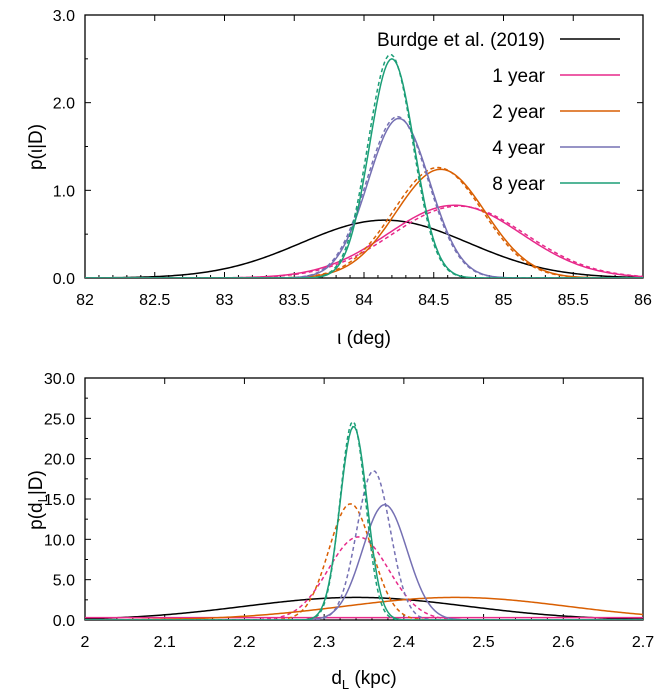 The height and width of the screenshot is (692, 660). Describe the element at coordinates (573, 300) in the screenshot. I see `x-tick-label: 85.5` at that location.